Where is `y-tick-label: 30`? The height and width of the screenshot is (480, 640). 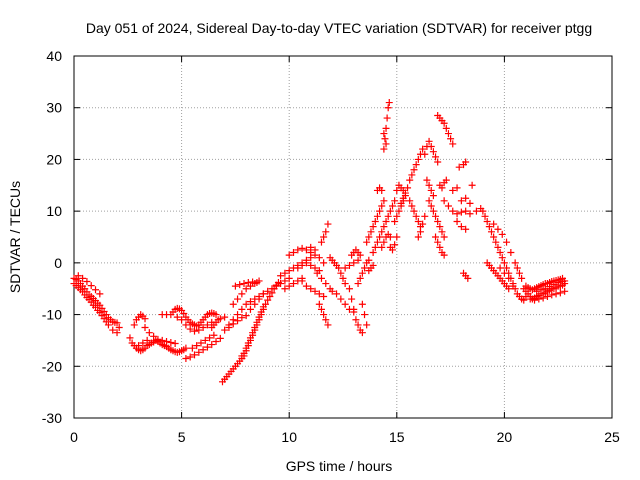 y-tick-label: 30 is located at coordinates (54, 108).